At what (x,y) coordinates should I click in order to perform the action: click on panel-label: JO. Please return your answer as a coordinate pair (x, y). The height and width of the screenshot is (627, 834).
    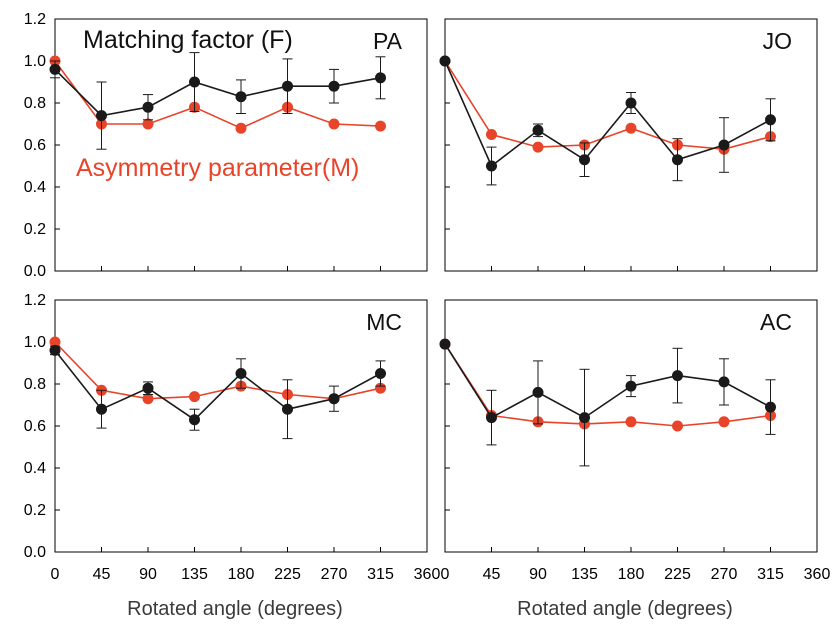
    Looking at the image, I should click on (777, 41).